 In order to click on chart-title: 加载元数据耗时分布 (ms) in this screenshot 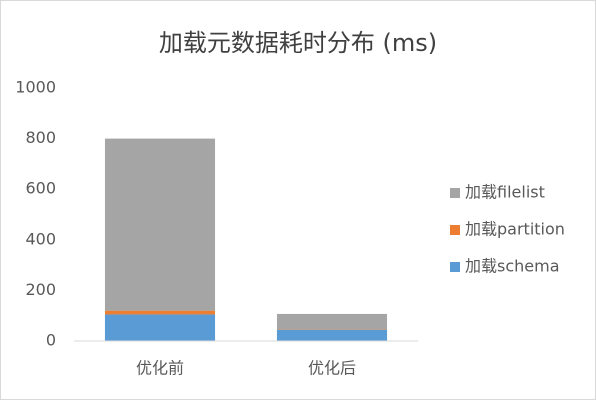, I will do `click(298, 43)`.